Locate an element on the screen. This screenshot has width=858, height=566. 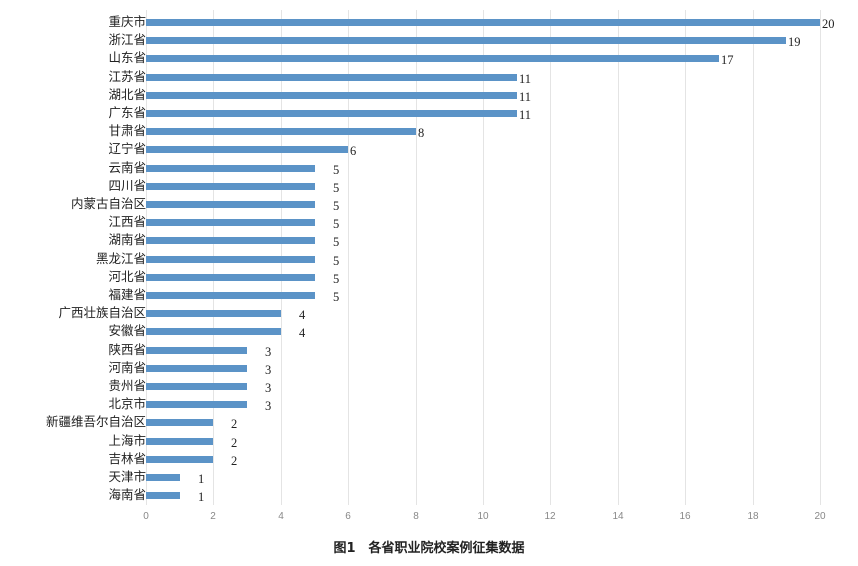
category-label: 北京市 is located at coordinates (127, 404).